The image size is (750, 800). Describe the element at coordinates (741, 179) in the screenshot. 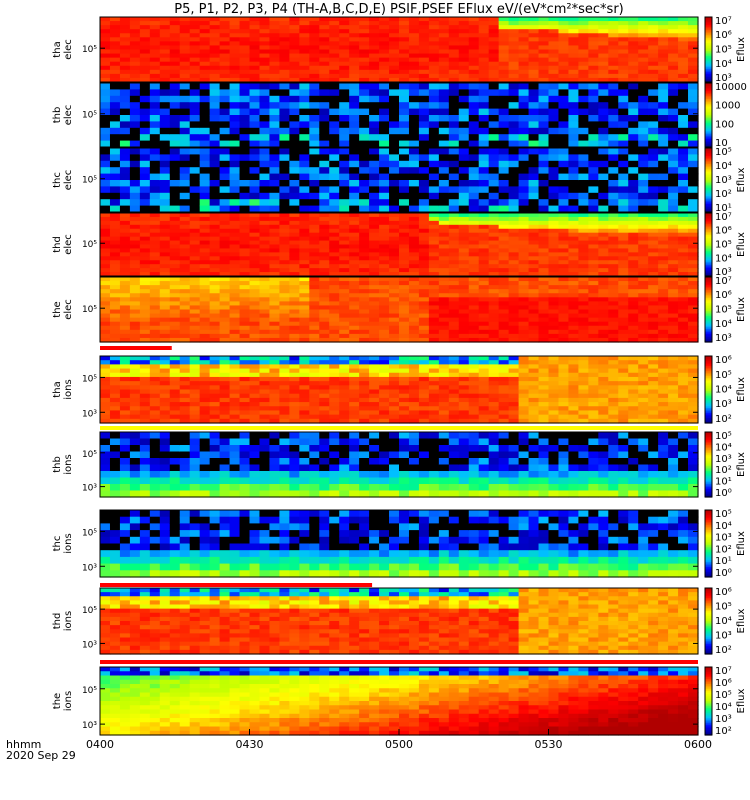

I see `colorbar-label: Eflux` at that location.